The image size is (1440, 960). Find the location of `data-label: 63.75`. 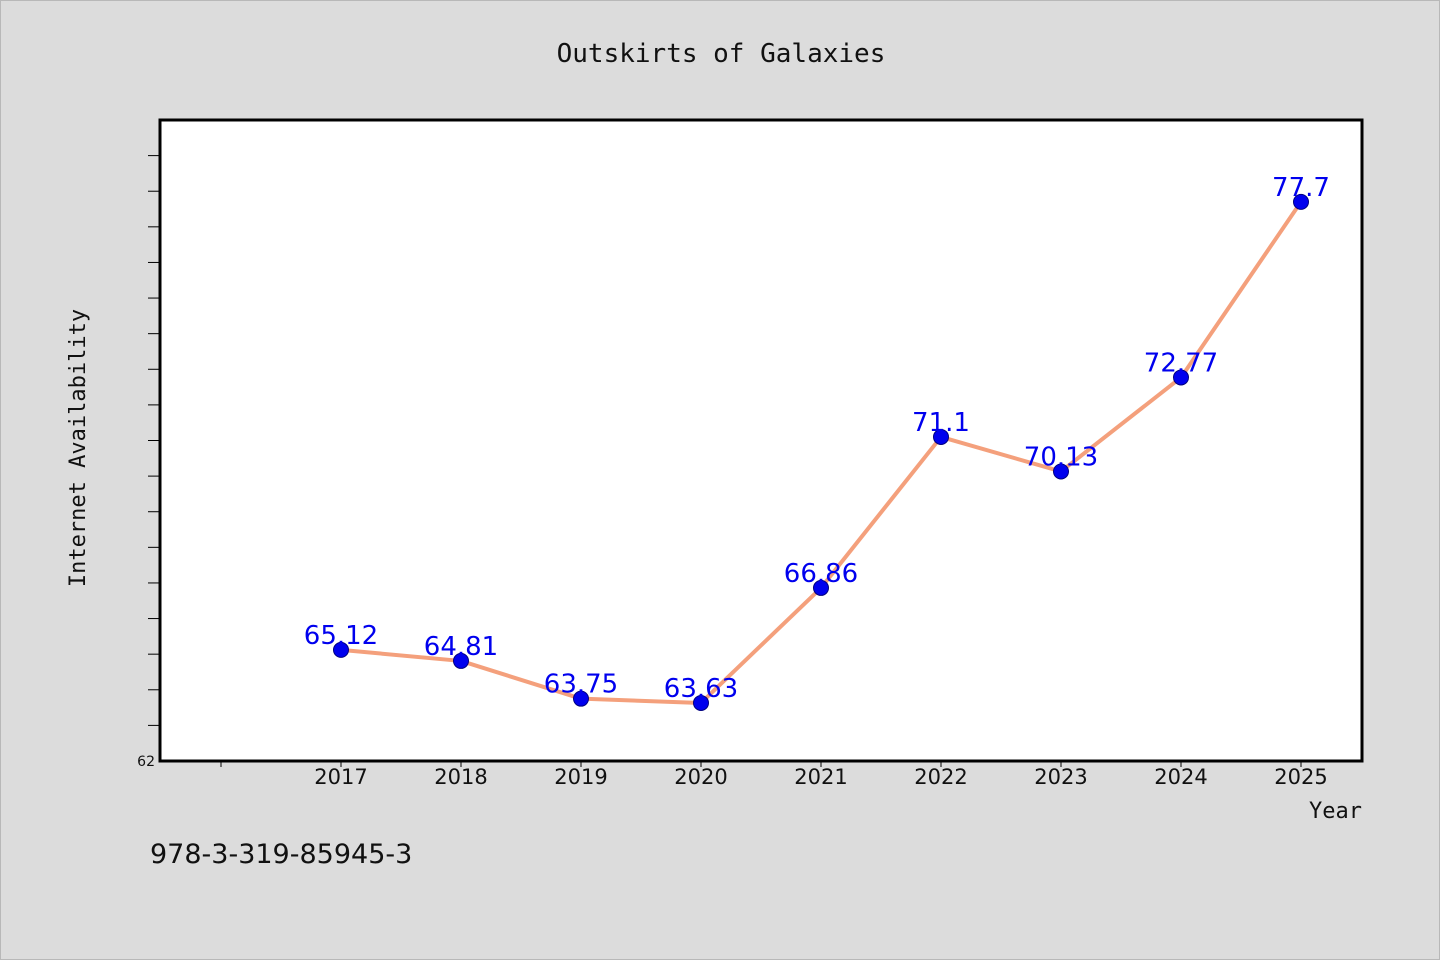

data-label: 63.75 is located at coordinates (581, 685).